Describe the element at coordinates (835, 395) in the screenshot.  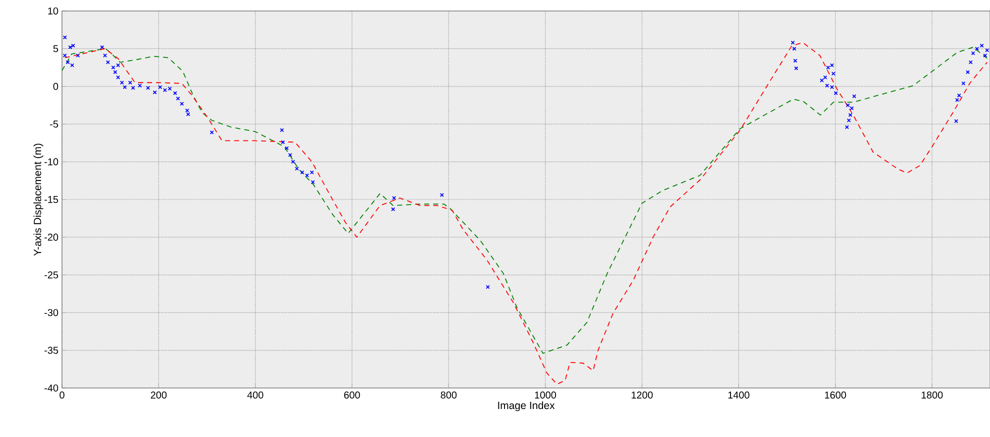
I see `x-tick-label: 1600` at that location.